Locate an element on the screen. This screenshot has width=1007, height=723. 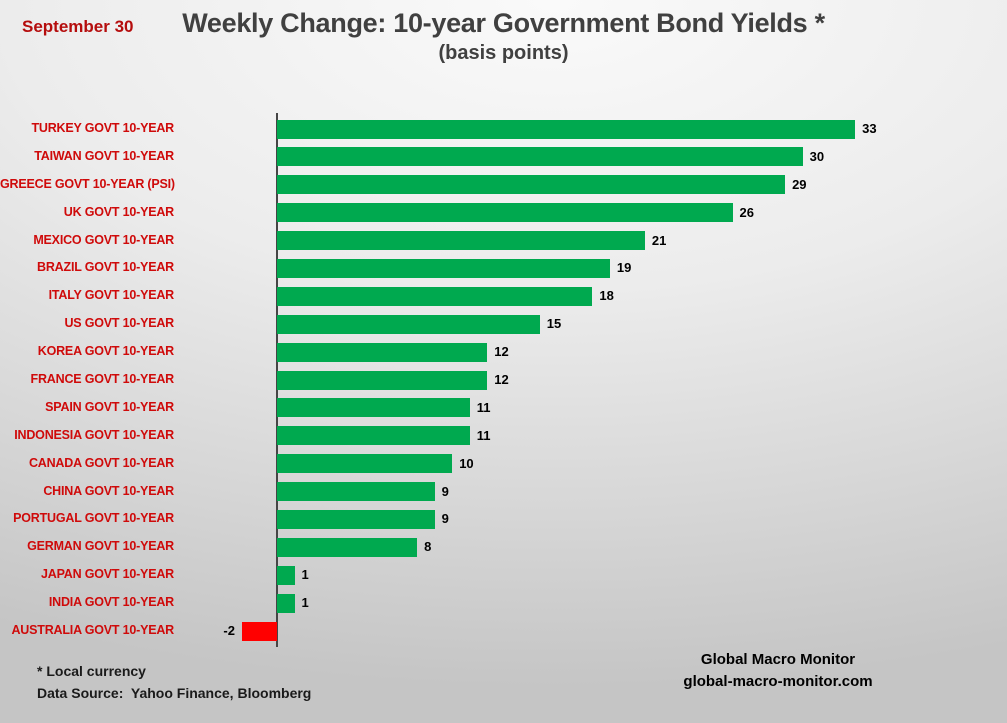
category-label-japan-govt-10-year: JAPAN GOVT 10-YEAR is located at coordinates (107, 574).